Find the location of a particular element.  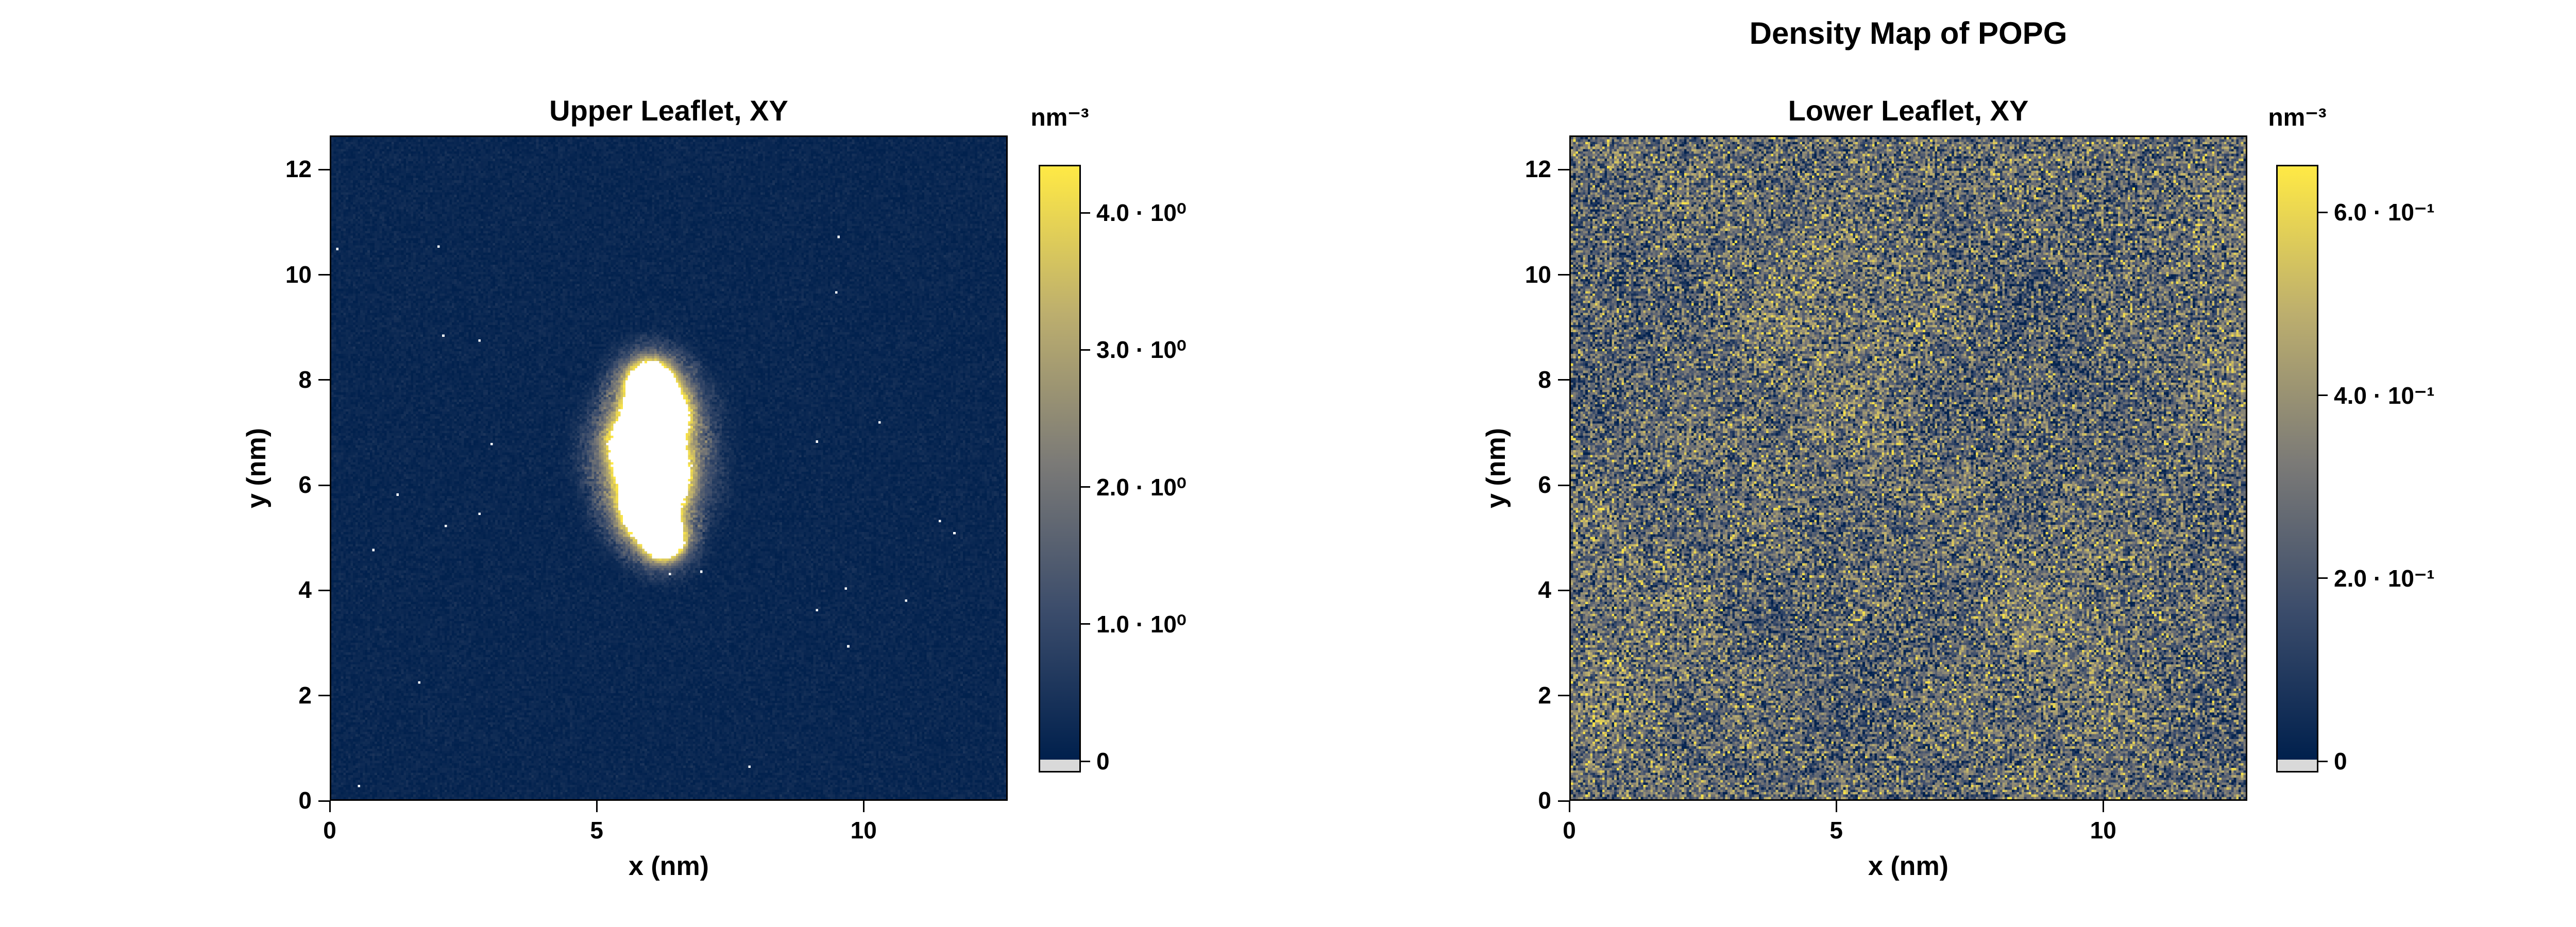

colorbar-underflow-upper is located at coordinates (1059, 765).